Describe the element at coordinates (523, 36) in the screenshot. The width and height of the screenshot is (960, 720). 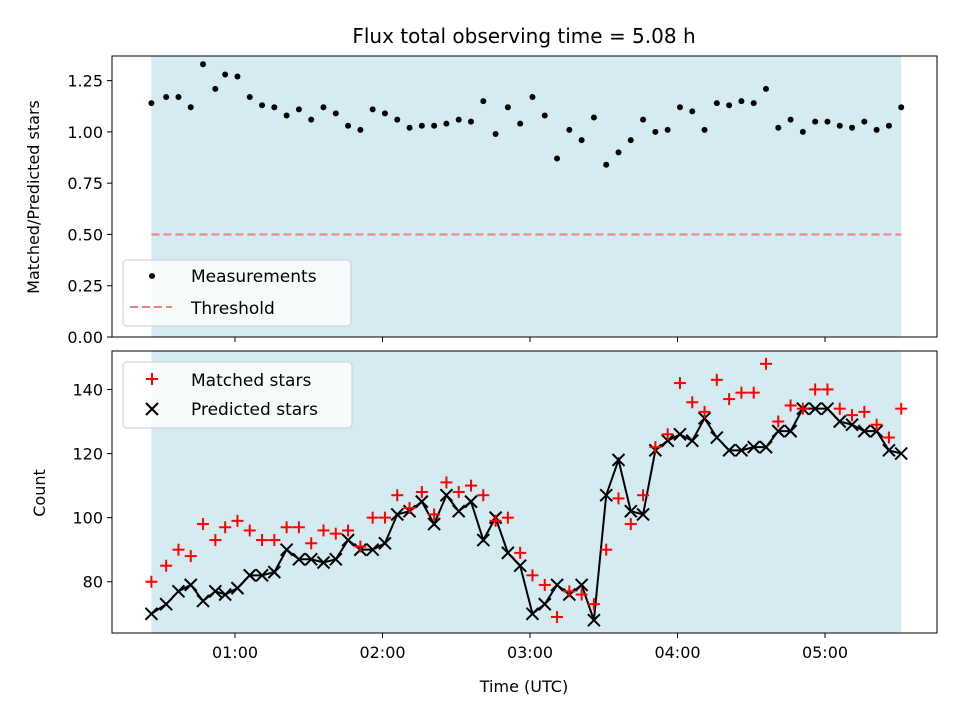
I see `chart-title: Flux total observing time = 5.08 h` at that location.